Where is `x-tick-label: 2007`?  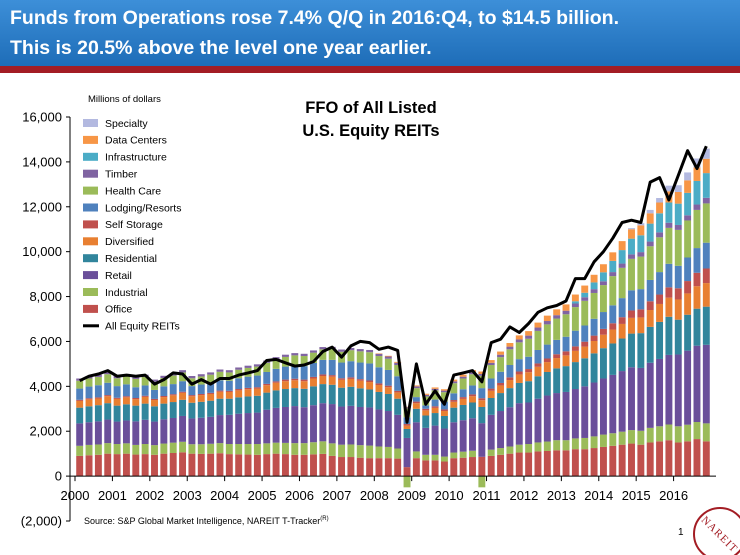 x-tick-label: 2007 is located at coordinates (336, 495).